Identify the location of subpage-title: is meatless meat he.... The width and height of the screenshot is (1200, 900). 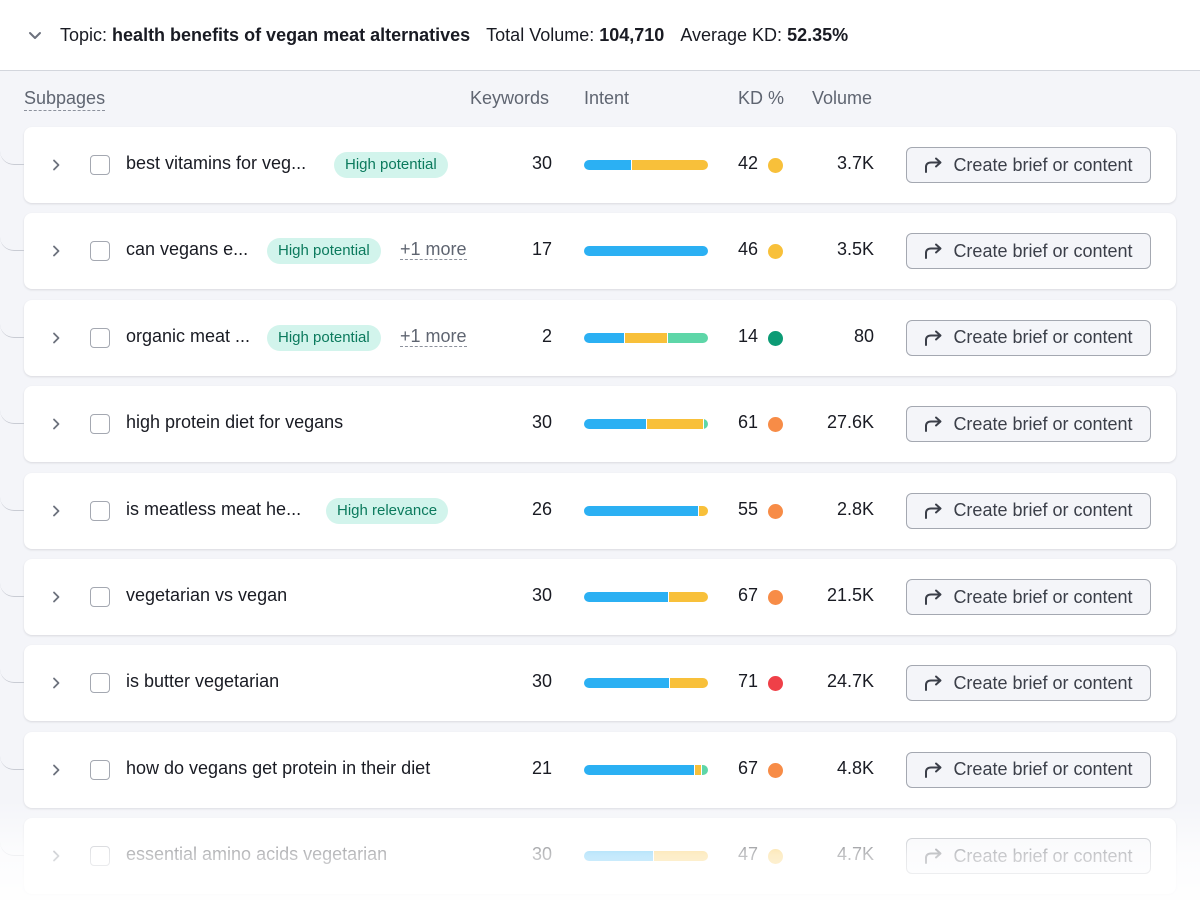
(214, 508).